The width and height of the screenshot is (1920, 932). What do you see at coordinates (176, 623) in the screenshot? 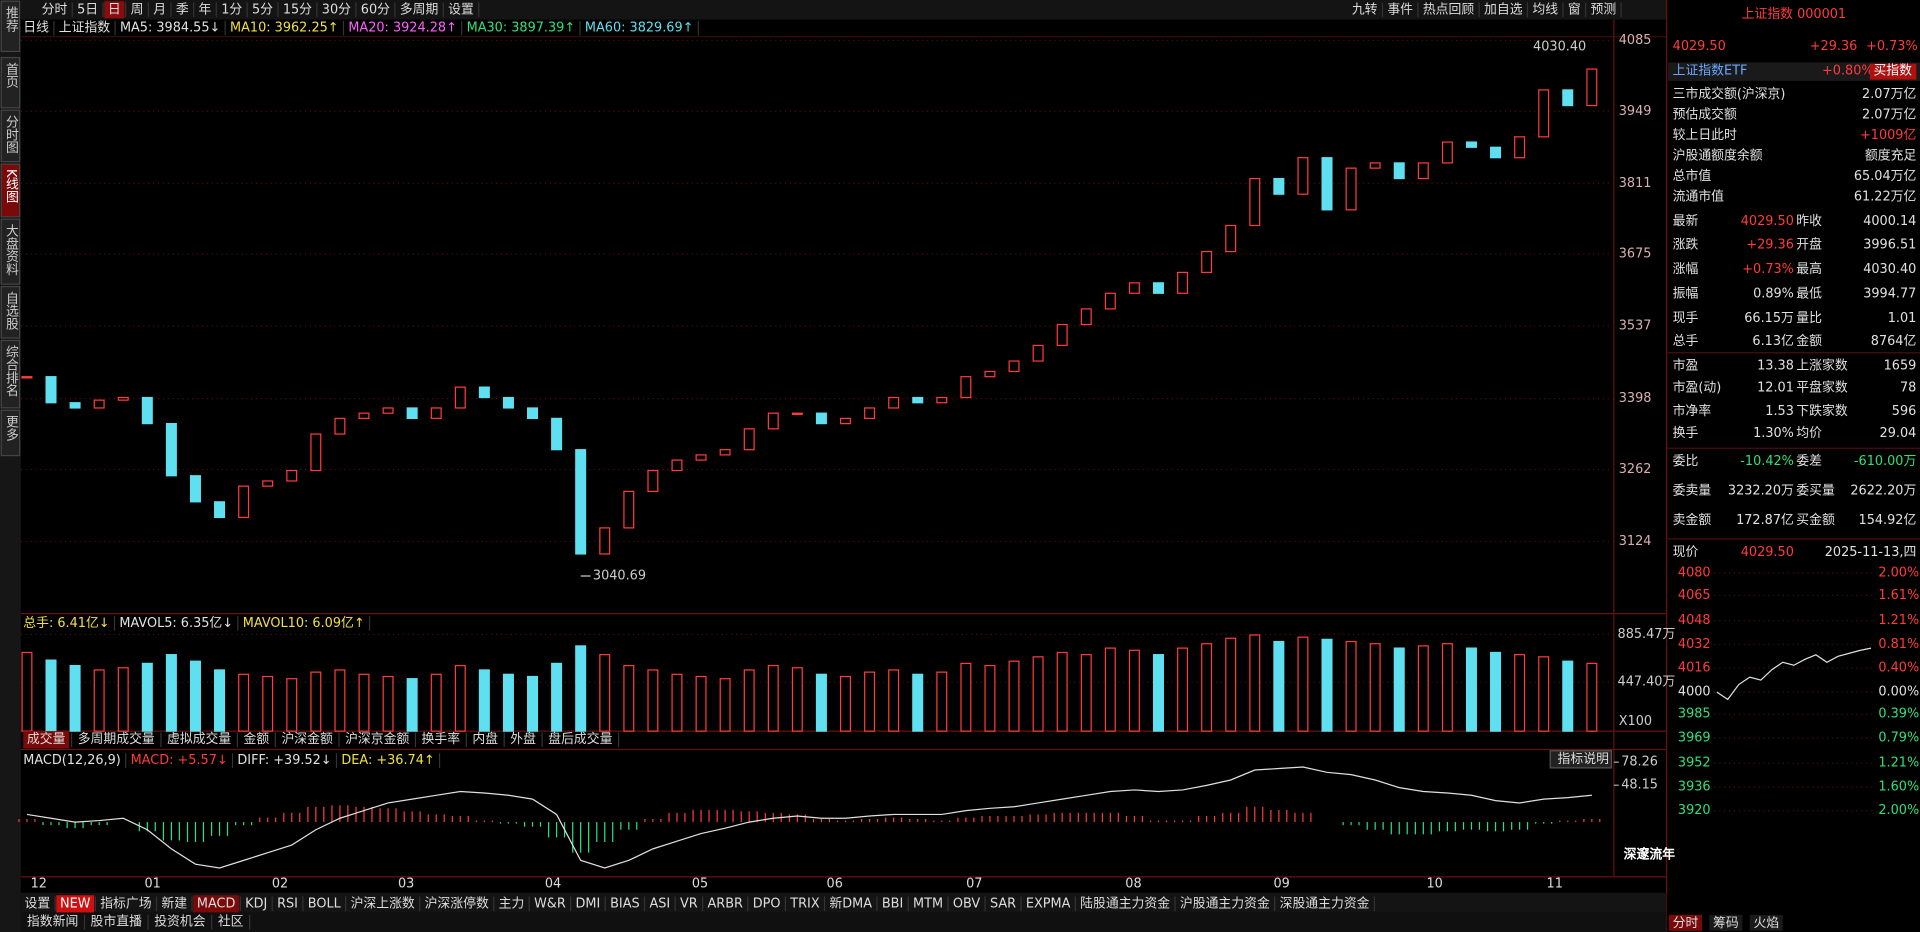
I see `volume-legend: MAVOL5: 6.35亿↓` at bounding box center [176, 623].